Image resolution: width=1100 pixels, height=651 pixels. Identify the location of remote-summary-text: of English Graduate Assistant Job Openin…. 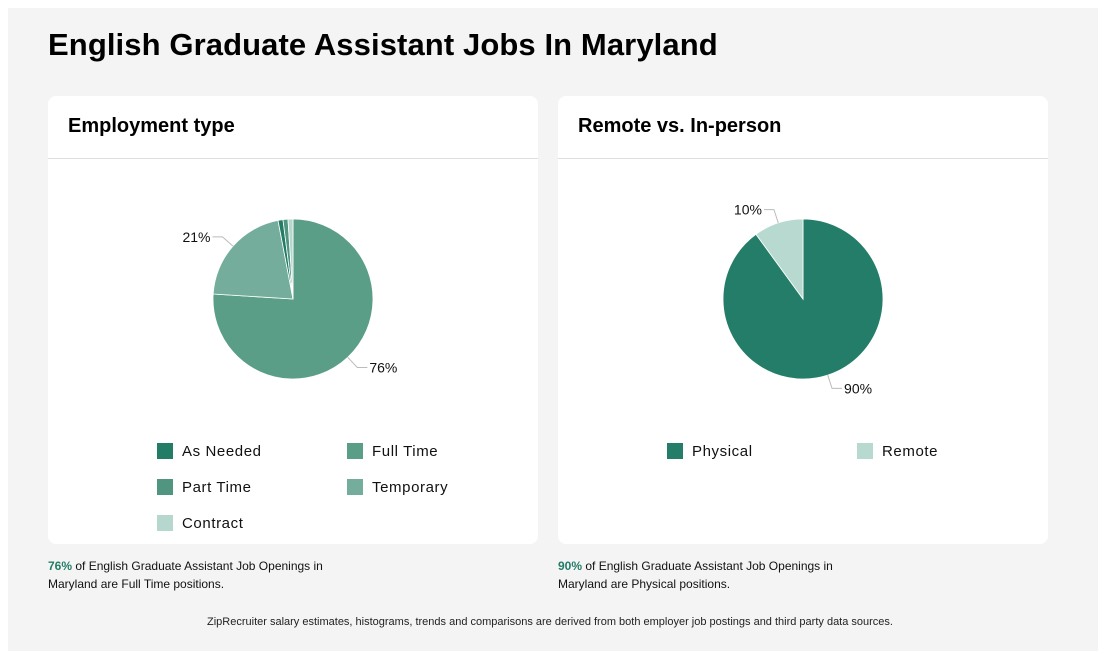
(695, 575).